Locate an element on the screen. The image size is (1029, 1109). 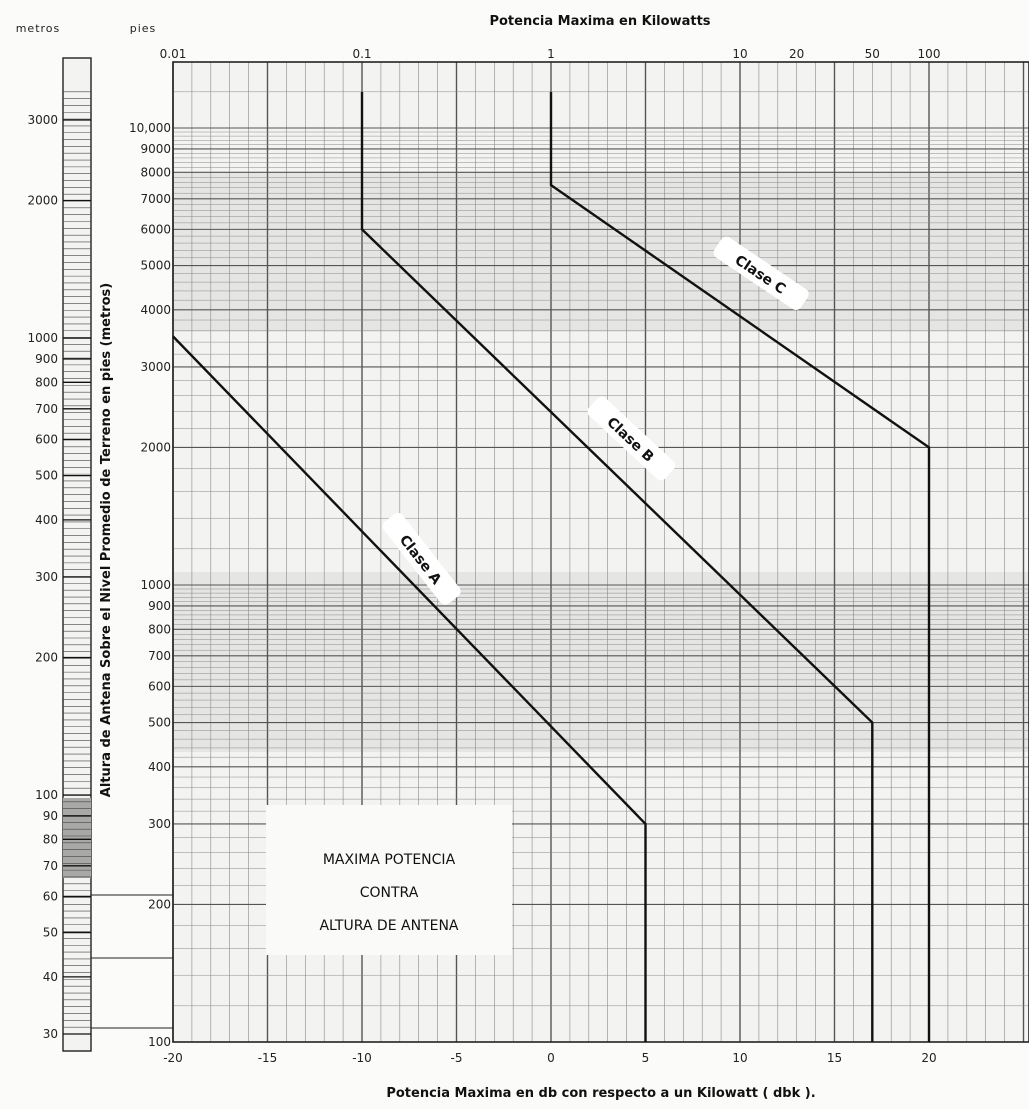
feet-tick-label: 3000 is located at coordinates (155, 367).